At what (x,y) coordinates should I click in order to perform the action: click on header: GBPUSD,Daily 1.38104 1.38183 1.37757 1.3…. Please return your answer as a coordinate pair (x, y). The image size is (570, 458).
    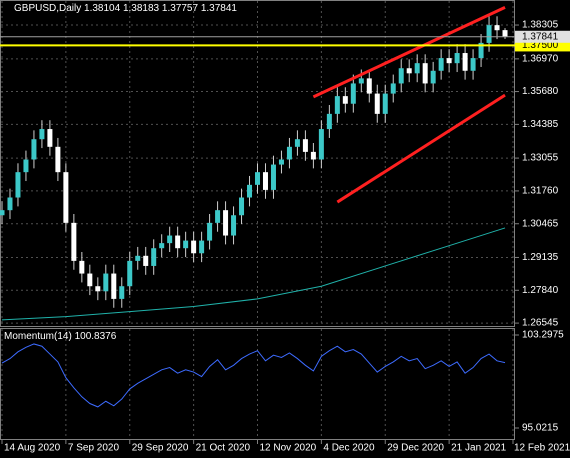
    Looking at the image, I should click on (125, 8).